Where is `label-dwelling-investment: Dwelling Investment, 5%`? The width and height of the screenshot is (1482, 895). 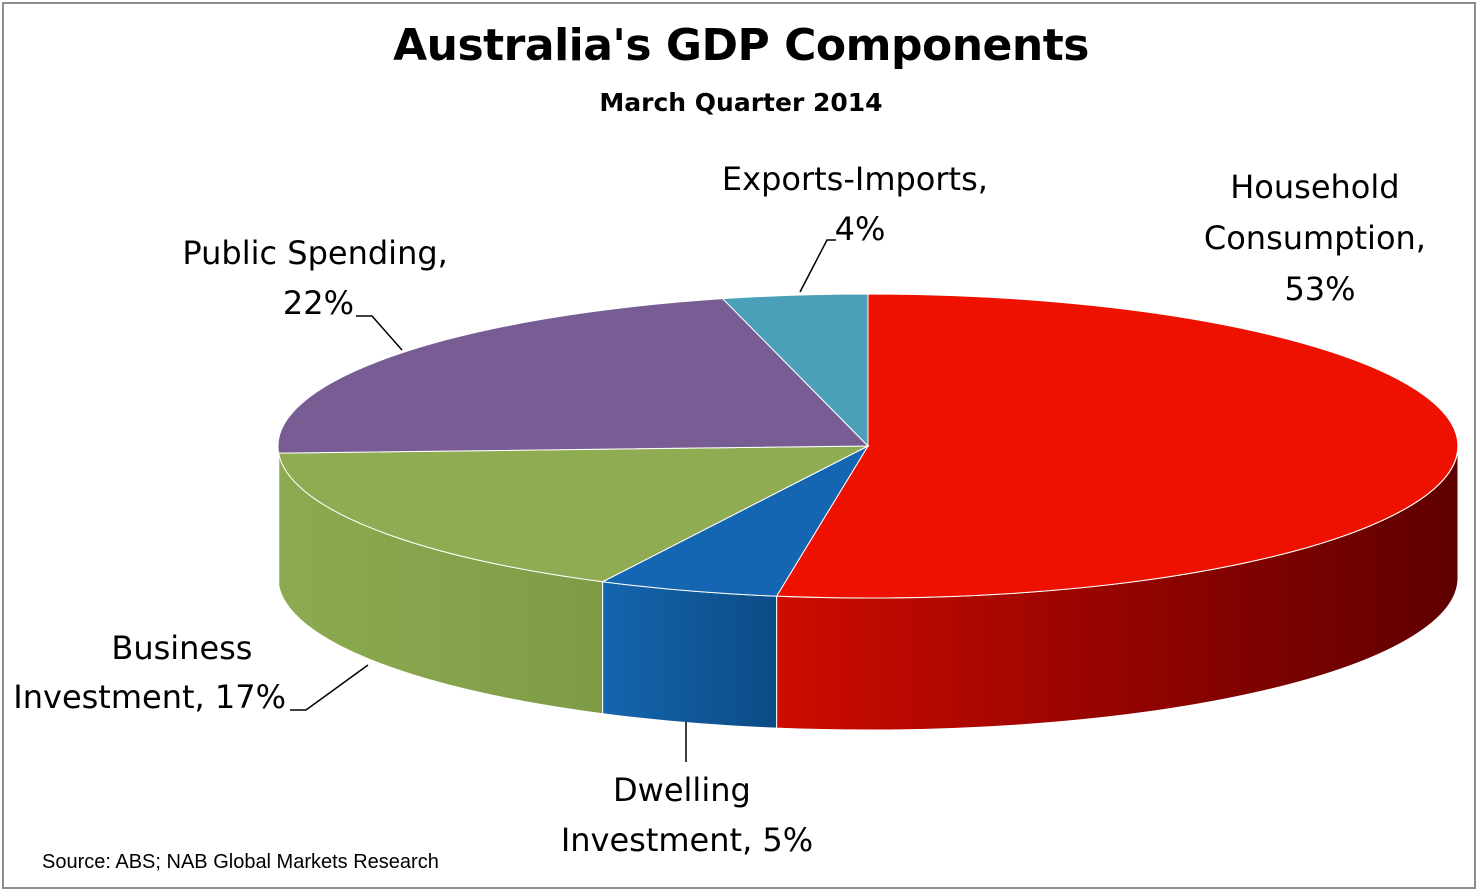
label-dwelling-investment: Dwelling Investment, 5% is located at coordinates (687, 815).